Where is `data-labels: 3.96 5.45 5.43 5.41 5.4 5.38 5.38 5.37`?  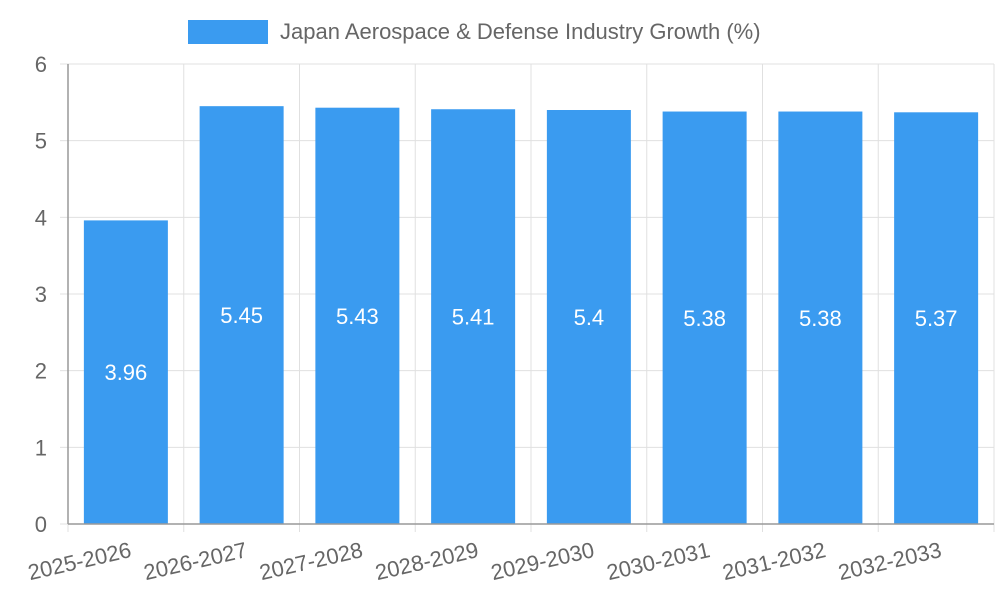 data-labels: 3.96 5.45 5.43 5.41 5.4 5.38 5.38 5.37 is located at coordinates (530, 344).